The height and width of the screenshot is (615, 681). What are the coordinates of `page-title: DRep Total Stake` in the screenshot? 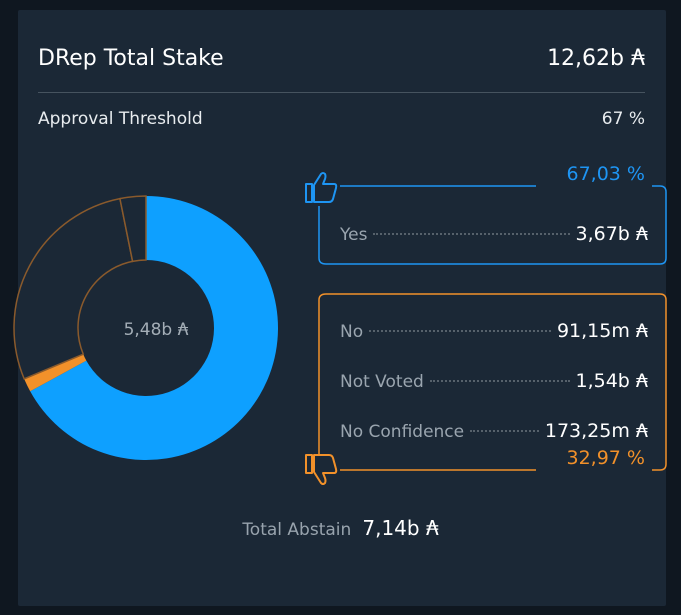 It's located at (131, 58).